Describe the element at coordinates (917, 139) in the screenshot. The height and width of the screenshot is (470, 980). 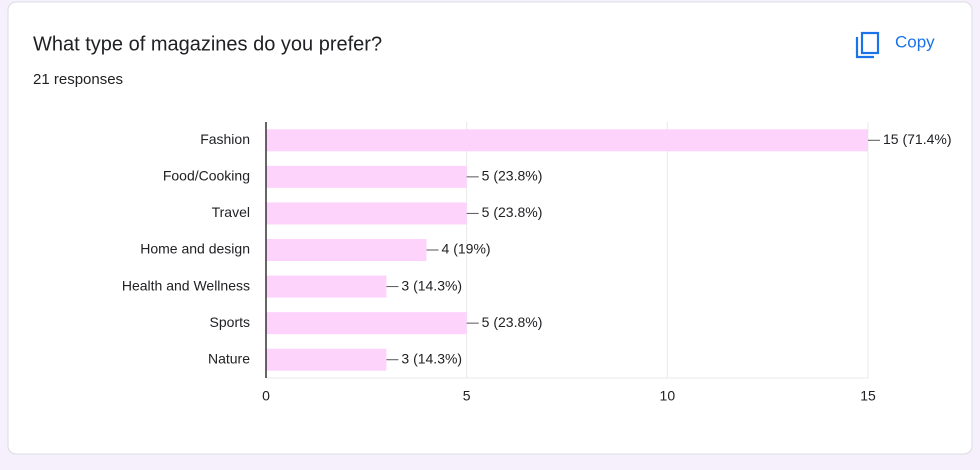
I see `value-label: 15 (71.4%)` at that location.